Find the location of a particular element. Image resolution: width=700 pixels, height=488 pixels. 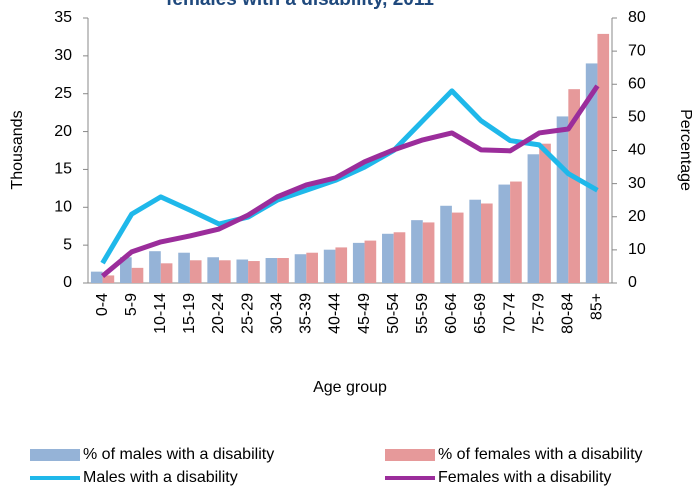

y2-tick-label: 20 is located at coordinates (637, 216).